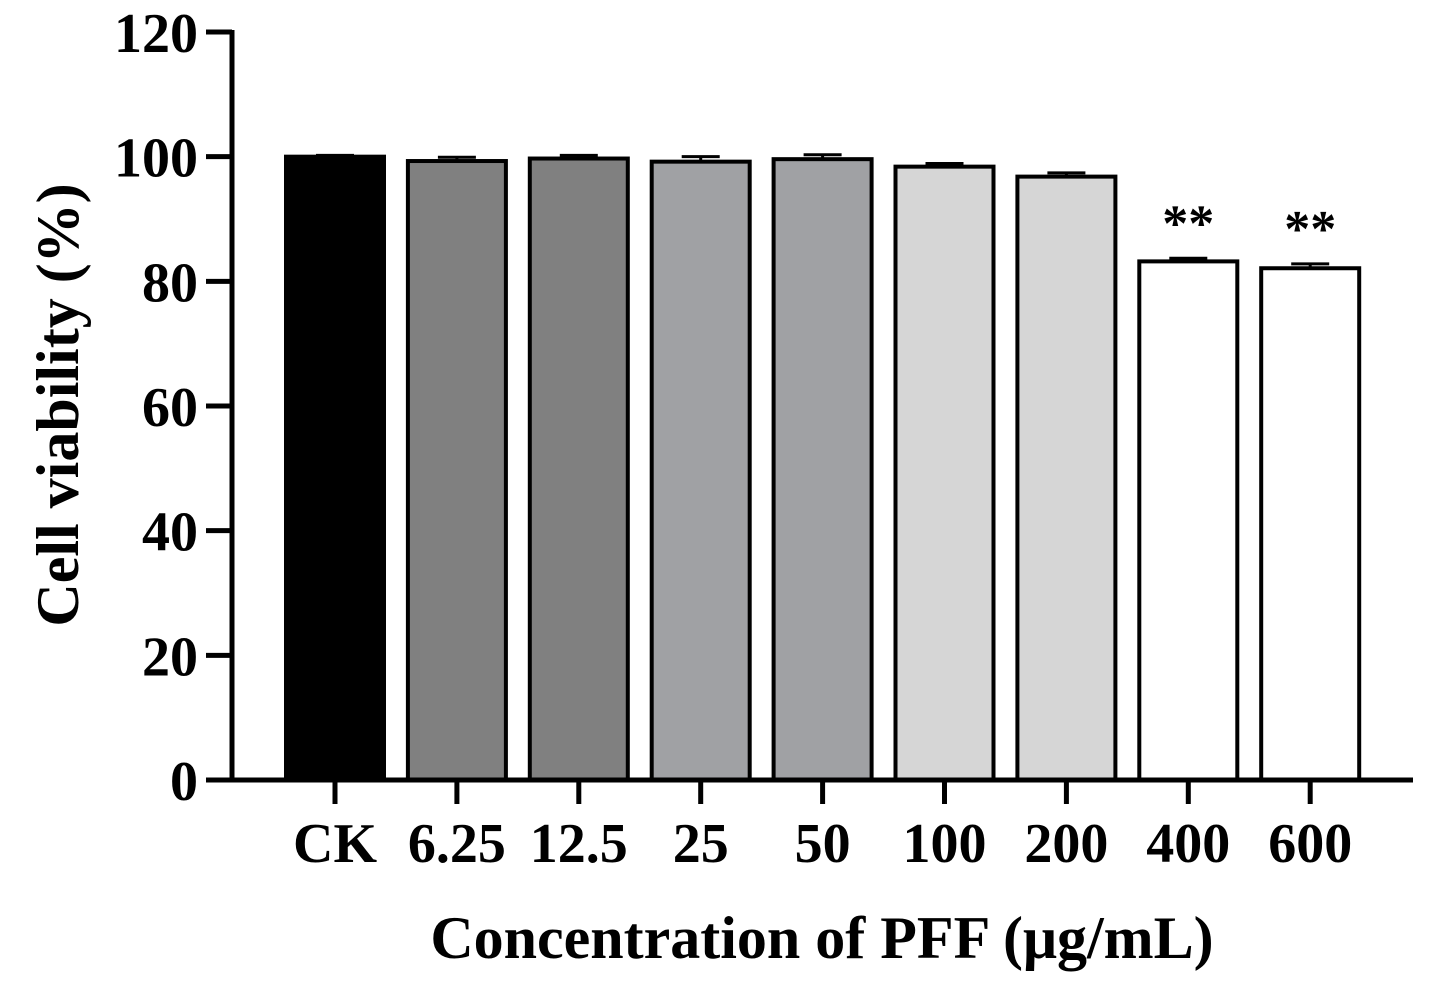 This screenshot has width=1435, height=988. I want to click on x-tick-label: 600, so click(1310, 844).